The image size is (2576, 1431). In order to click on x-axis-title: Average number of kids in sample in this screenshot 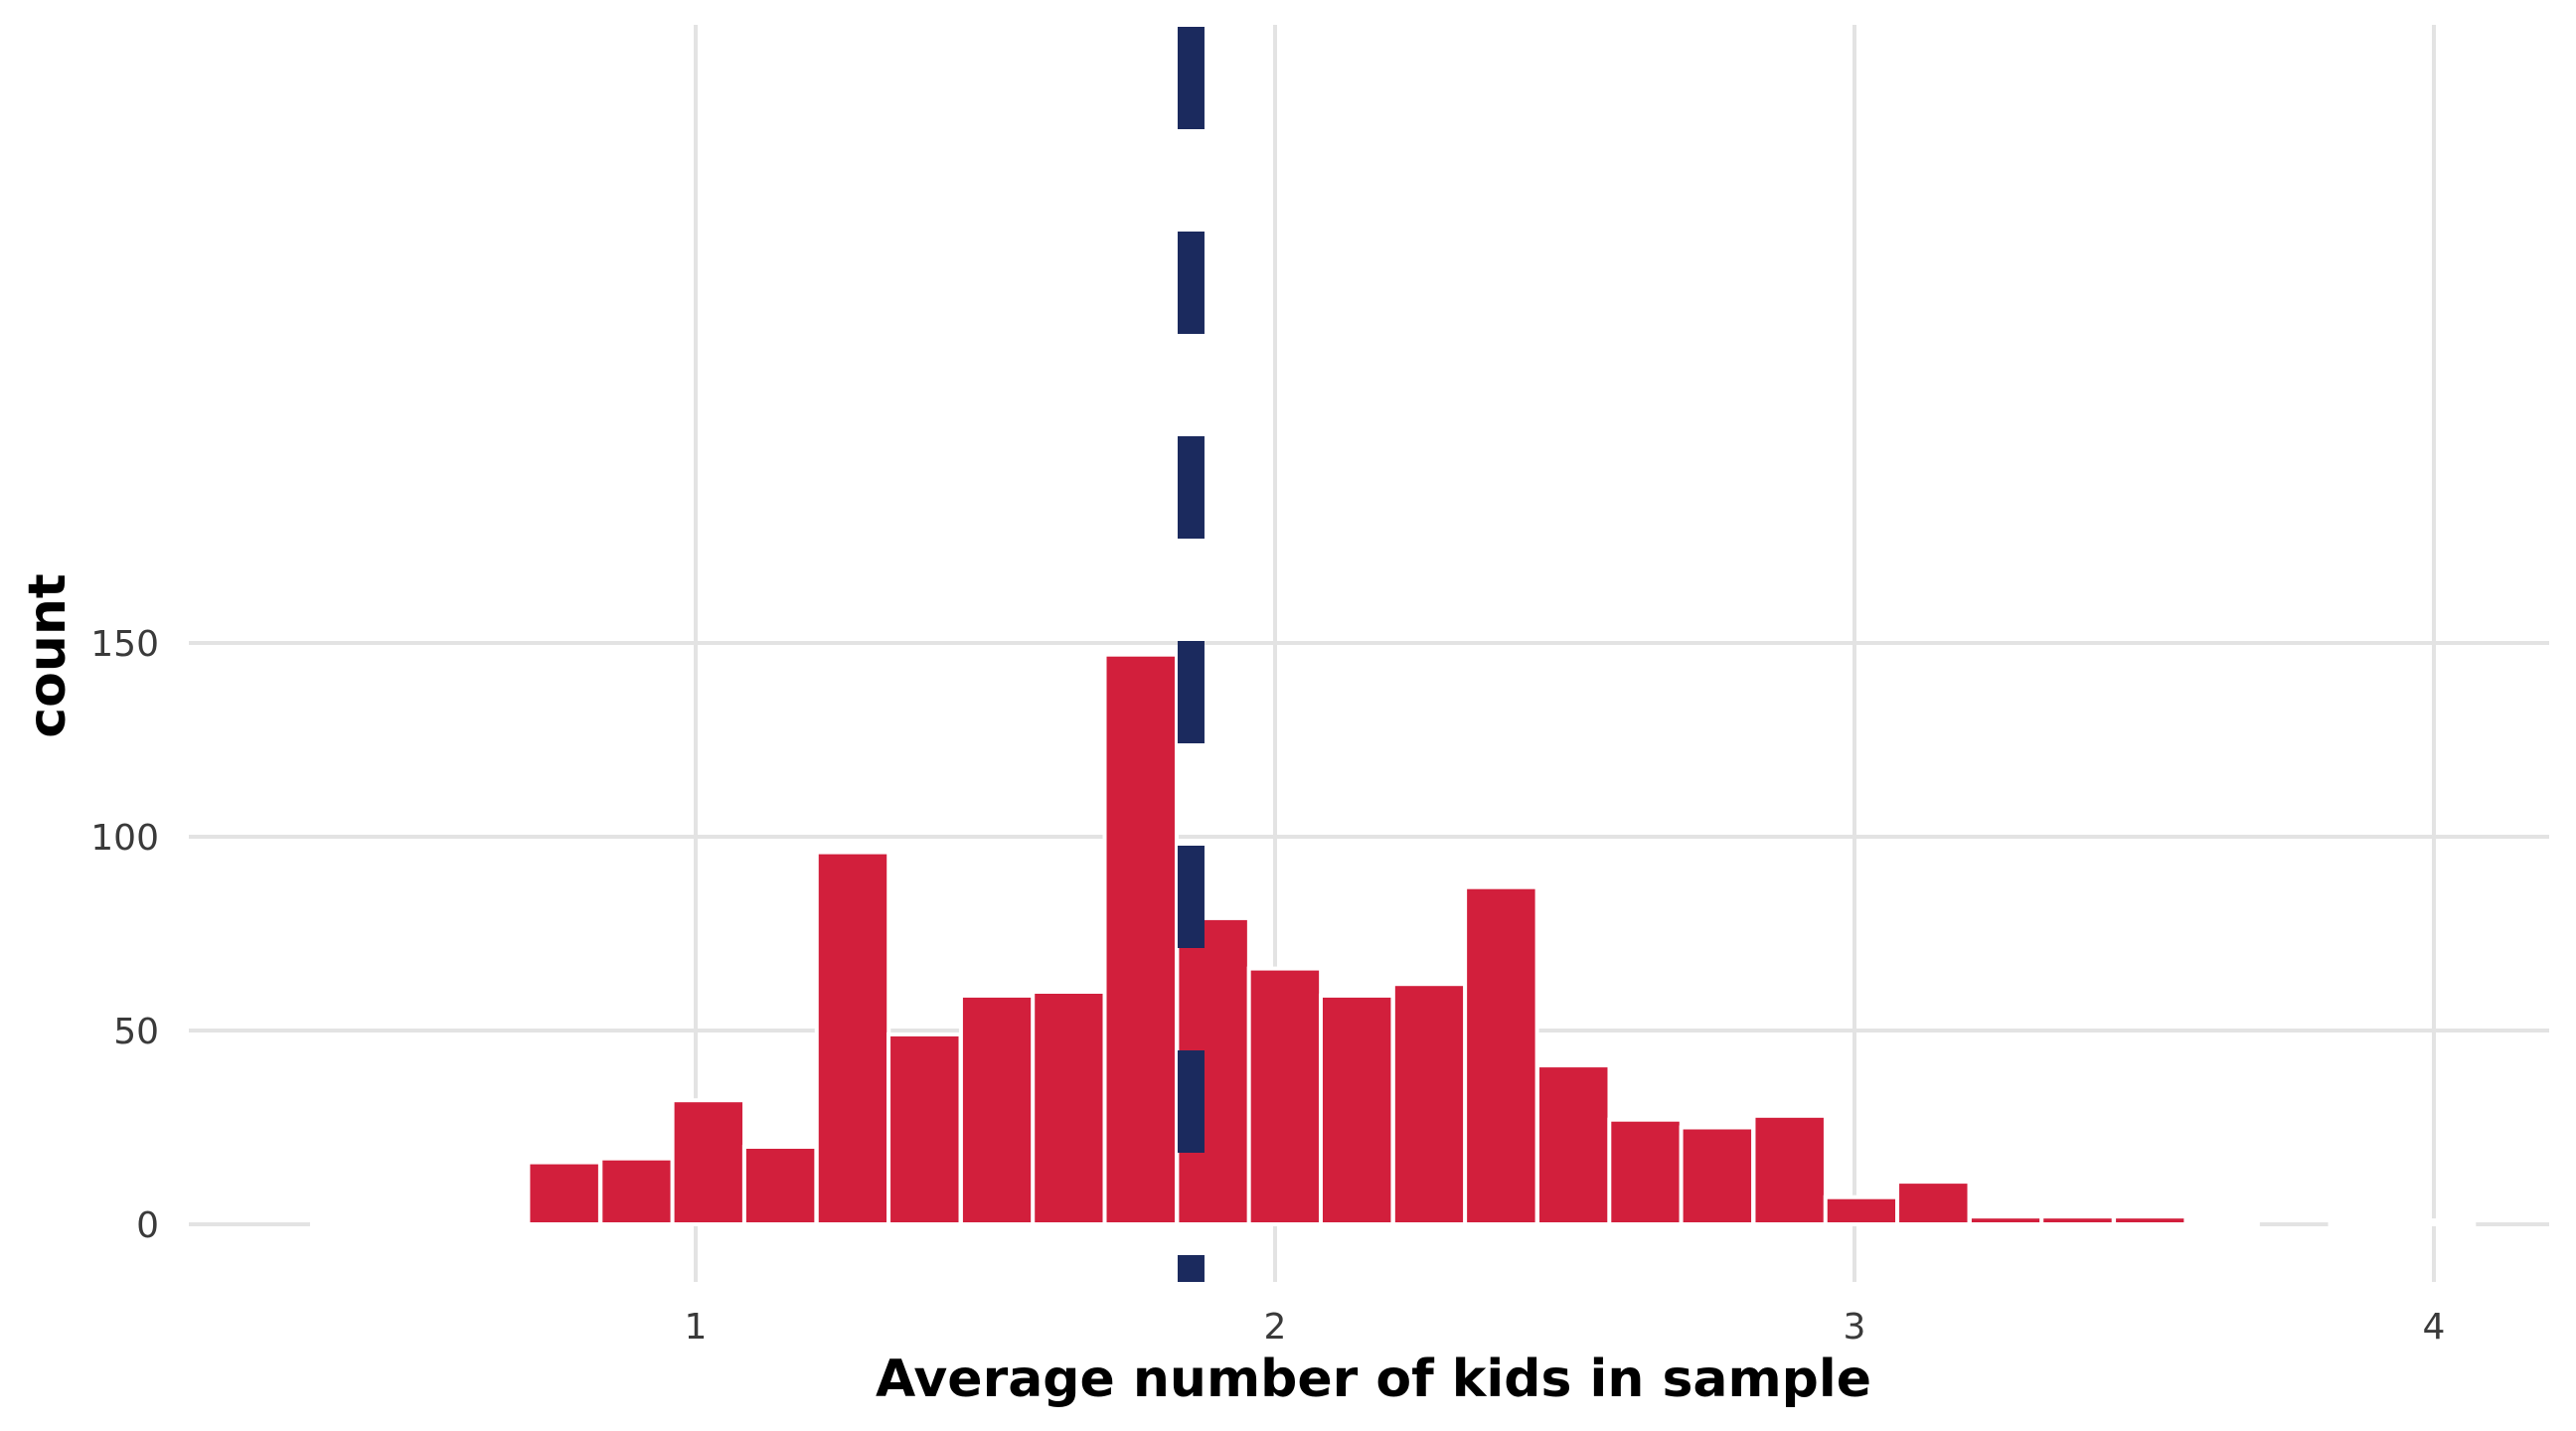, I will do `click(1373, 1379)`.